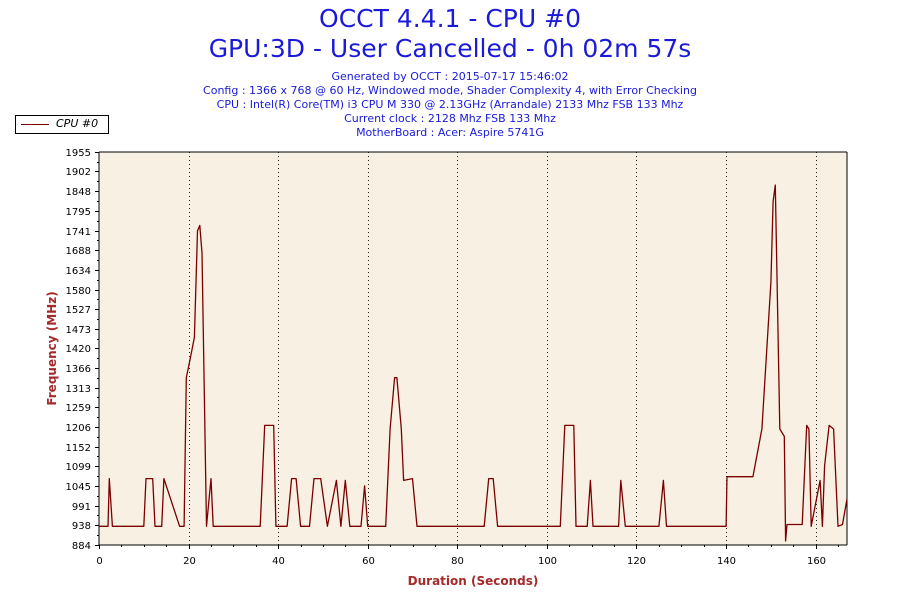  Describe the element at coordinates (636, 561) in the screenshot. I see `x-tick-label: 120` at that location.